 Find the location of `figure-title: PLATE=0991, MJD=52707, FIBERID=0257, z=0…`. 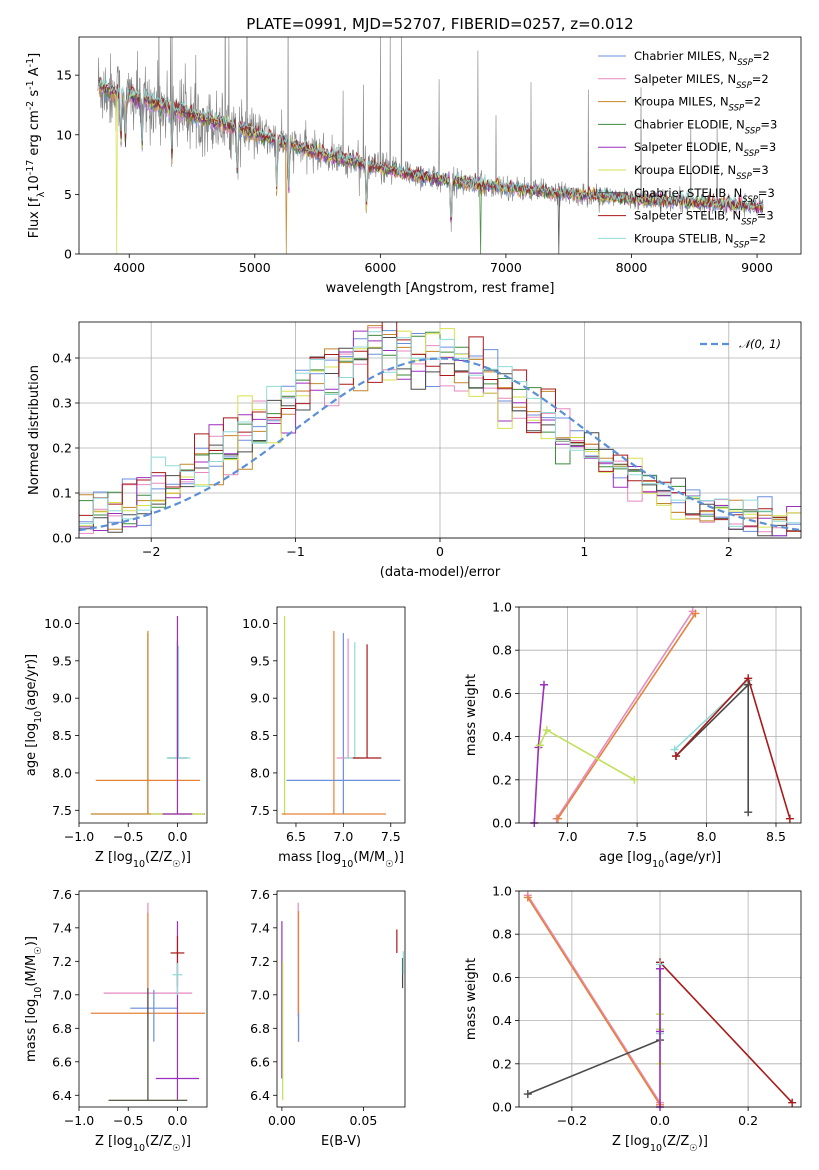

figure-title: PLATE=0991, MJD=52707, FIBERID=0257, z=0… is located at coordinates (439, 24).